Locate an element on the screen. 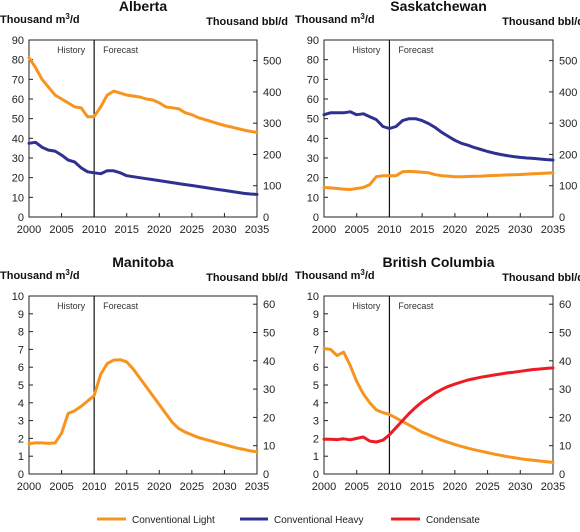 This screenshot has width=580, height=532. left-y-tick-label: 6 is located at coordinates (21, 368).